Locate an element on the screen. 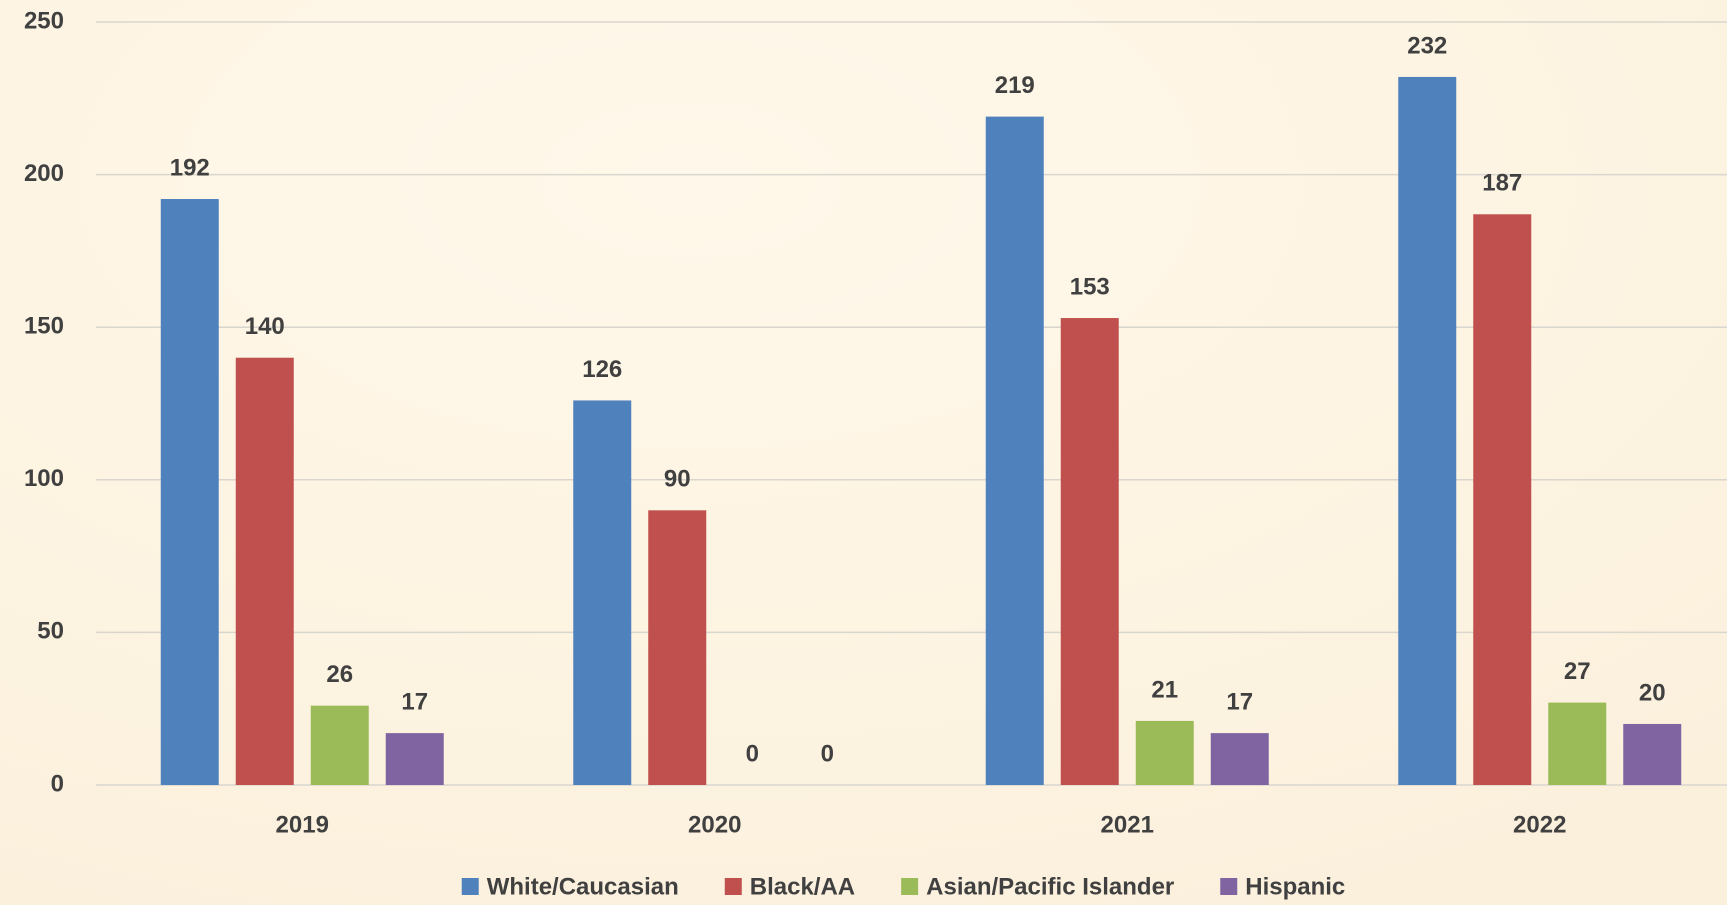 This screenshot has width=1727, height=905. legend-label: Black/AA is located at coordinates (802, 886).